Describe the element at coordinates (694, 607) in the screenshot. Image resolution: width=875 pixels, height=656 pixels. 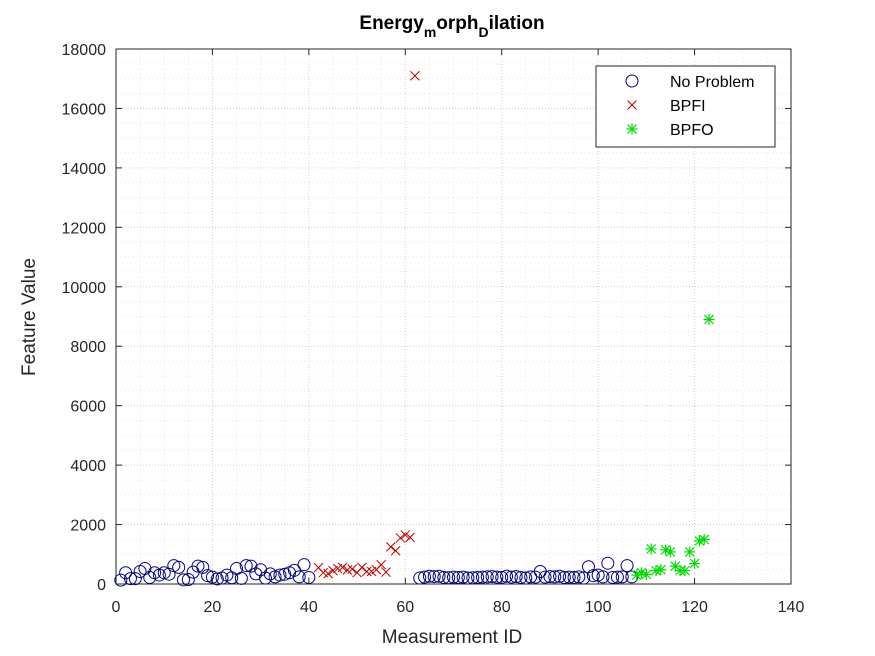
I see `x-tick-label: 120` at that location.